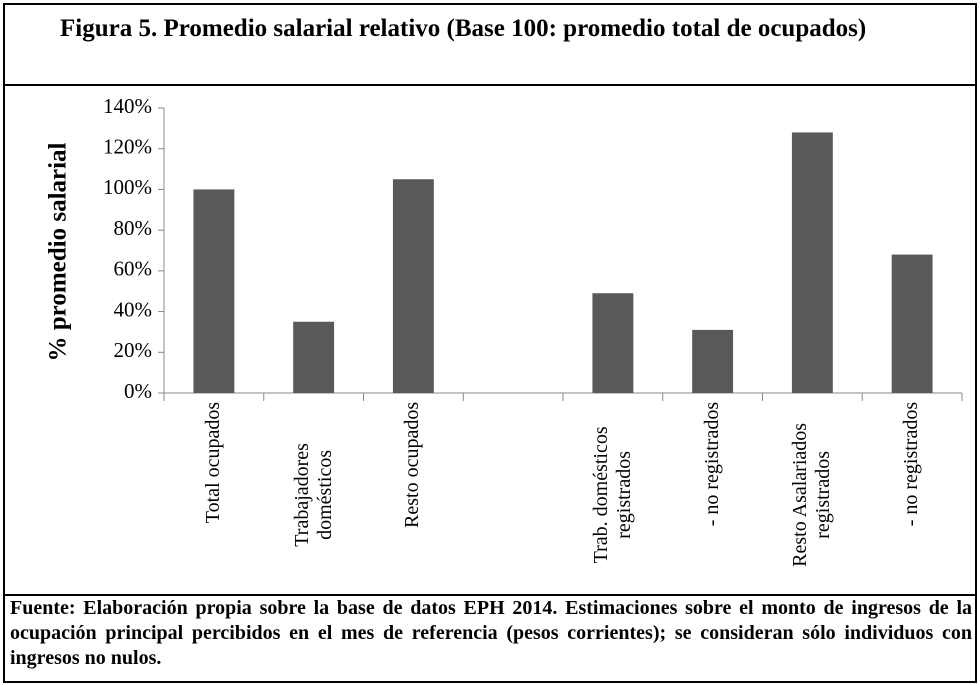 The width and height of the screenshot is (980, 685). What do you see at coordinates (127, 147) in the screenshot?
I see `y-tick-label: 120%` at bounding box center [127, 147].